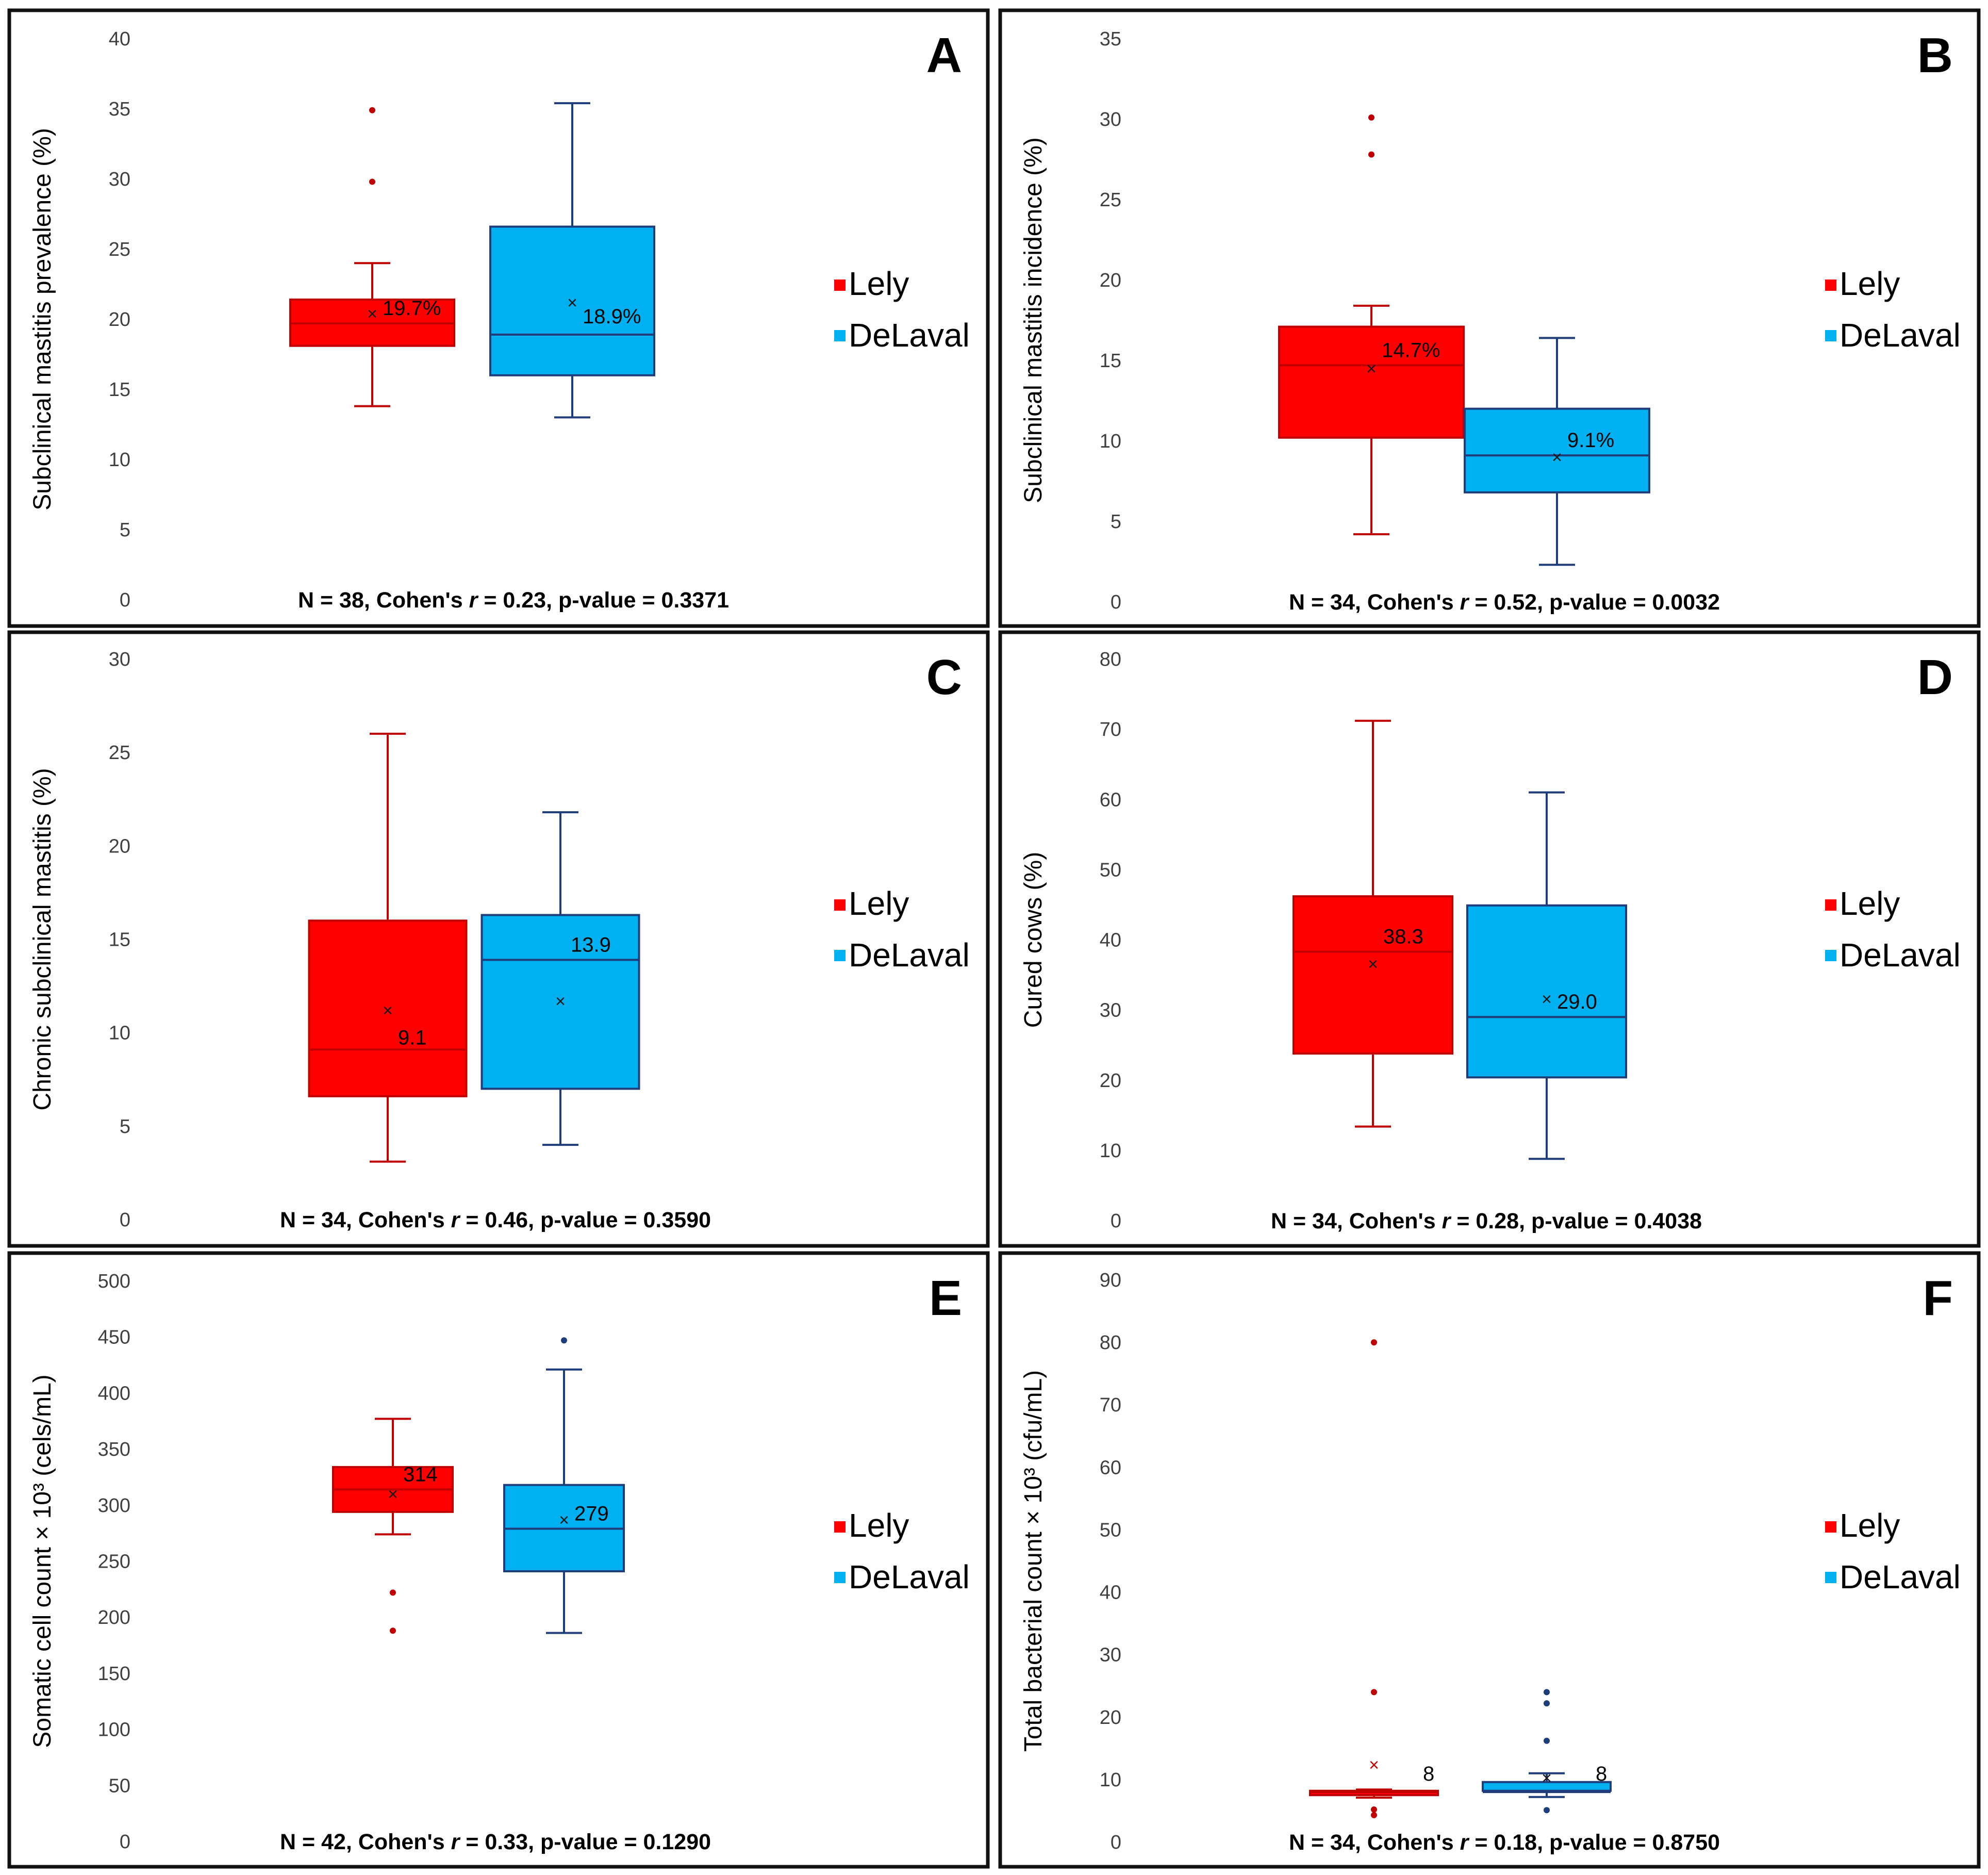 Image resolution: width=1988 pixels, height=1875 pixels. I want to click on panel-letter: F, so click(1938, 1298).